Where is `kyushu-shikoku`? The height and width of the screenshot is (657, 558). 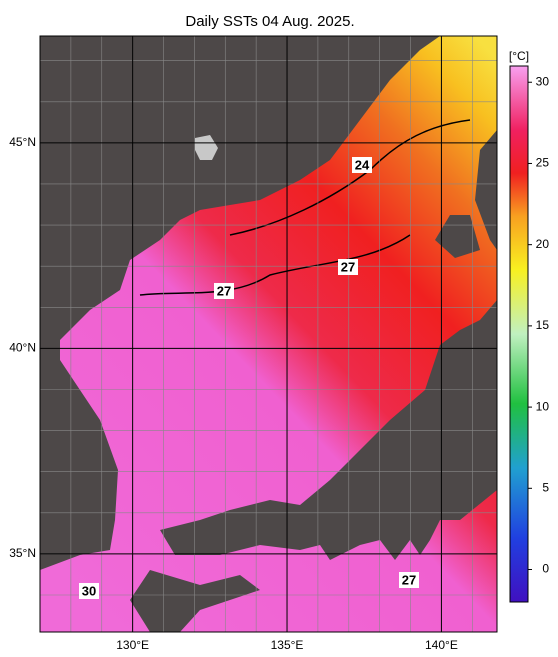 kyushu-shikoku is located at coordinates (195, 601).